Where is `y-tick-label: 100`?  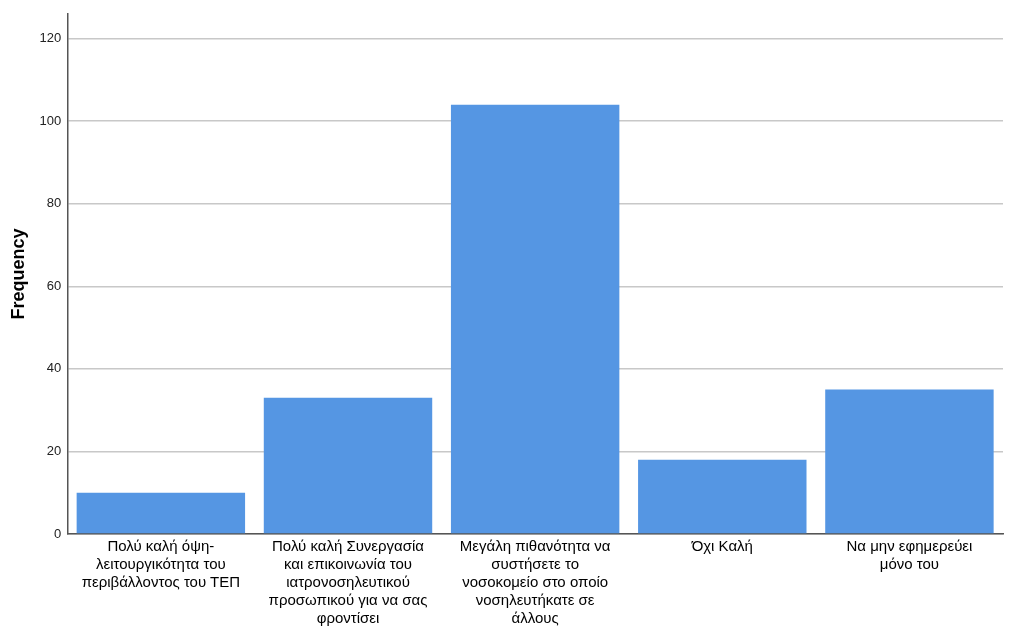
y-tick-label: 100 is located at coordinates (50, 120).